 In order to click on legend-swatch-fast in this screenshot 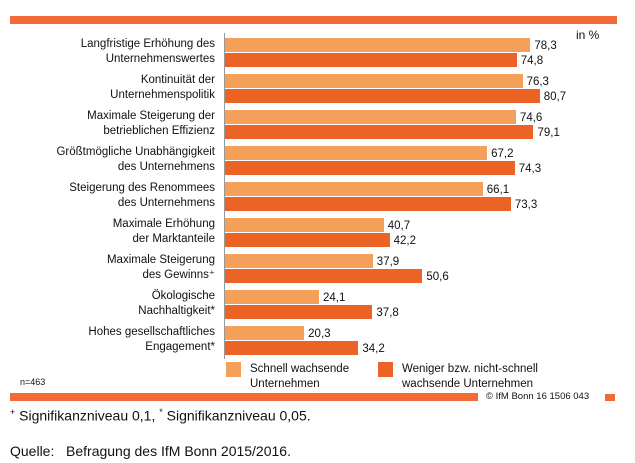, I will do `click(233, 369)`.